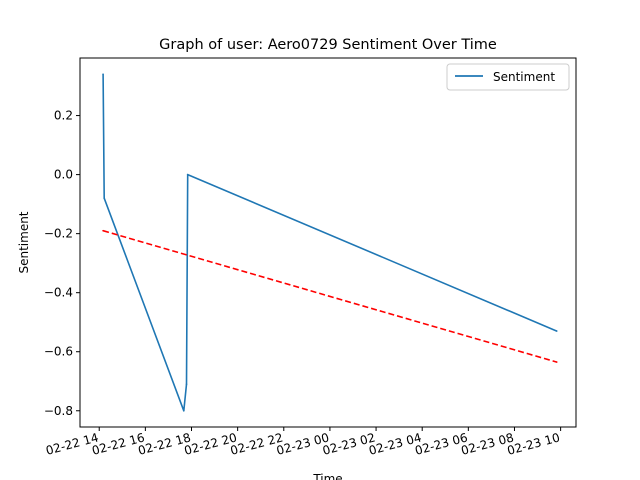 The height and width of the screenshot is (480, 640). I want to click on legend-label-sentiment: Sentiment, so click(524, 77).